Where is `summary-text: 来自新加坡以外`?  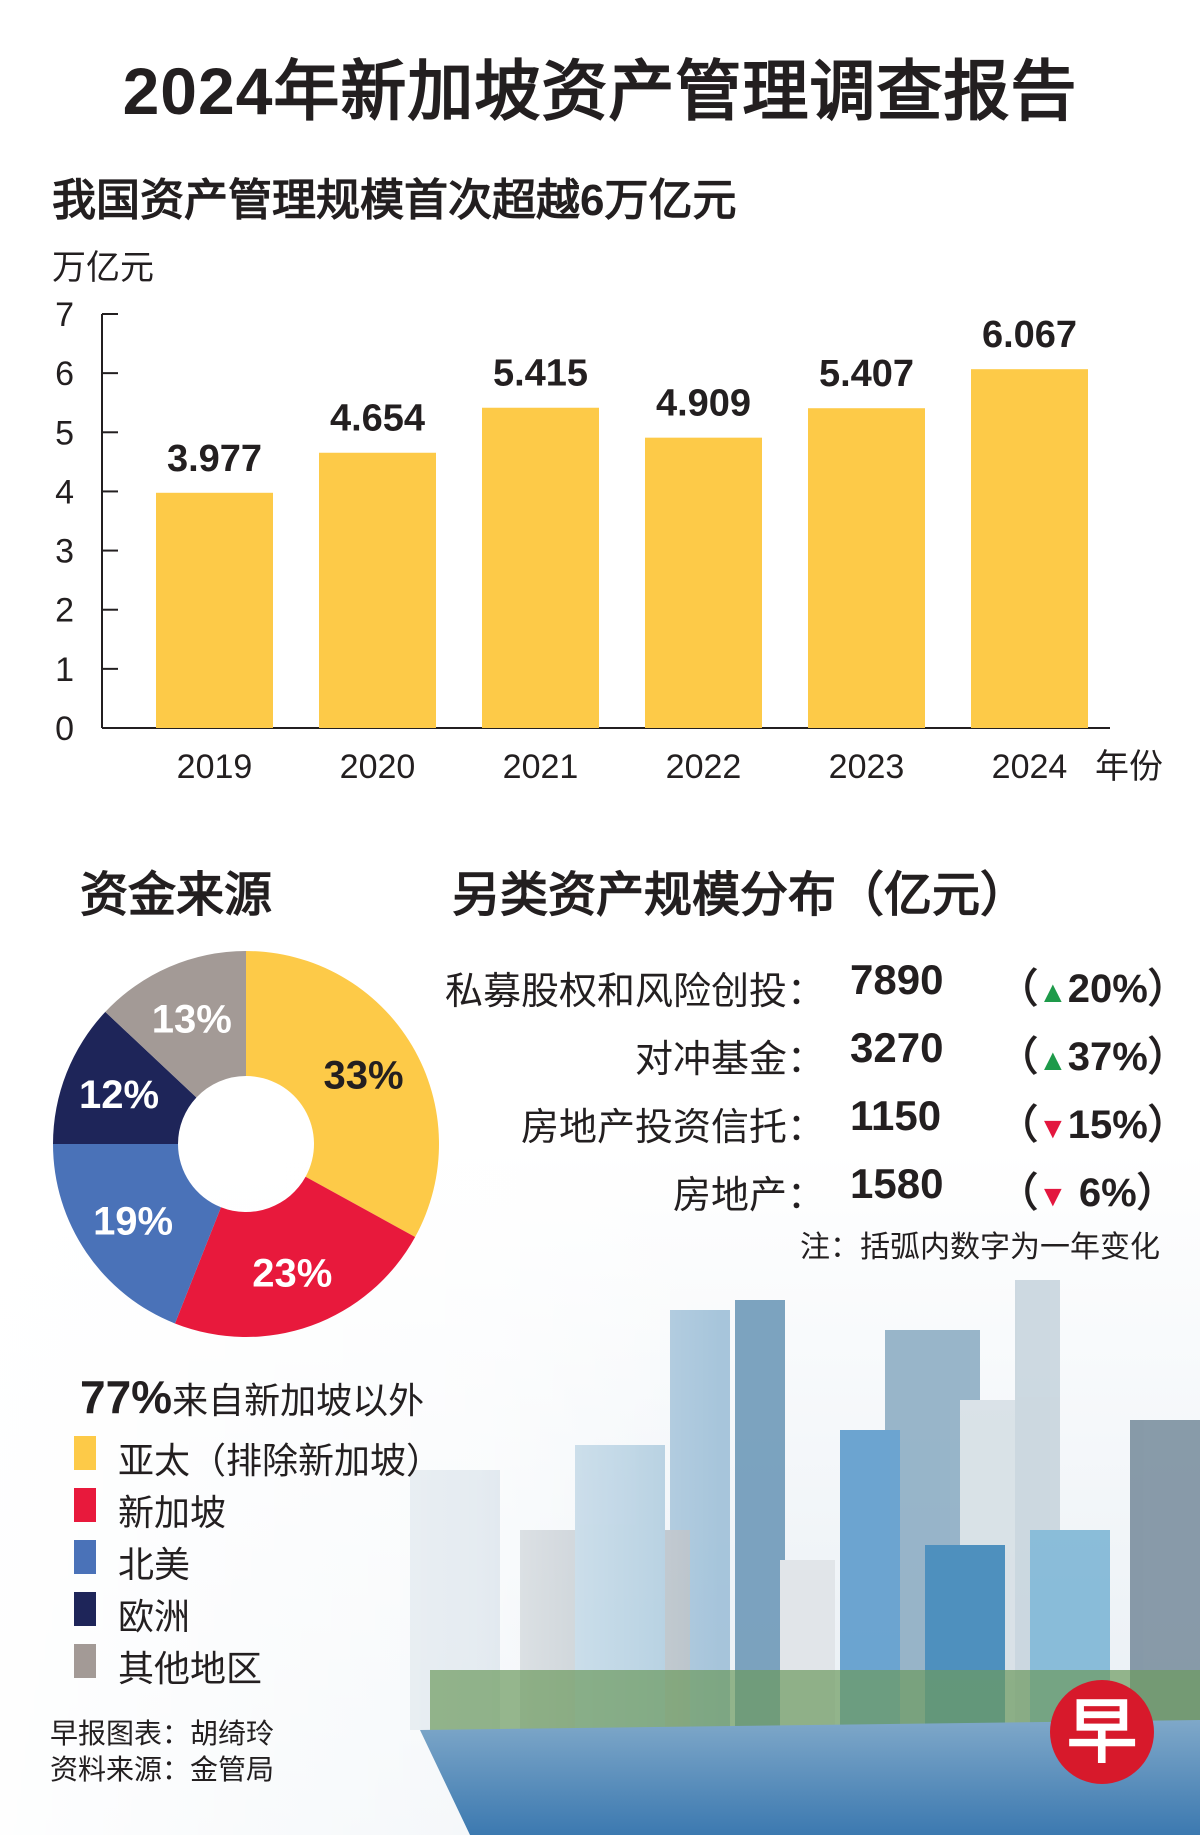
summary-text: 来自新加坡以外 is located at coordinates (298, 1400).